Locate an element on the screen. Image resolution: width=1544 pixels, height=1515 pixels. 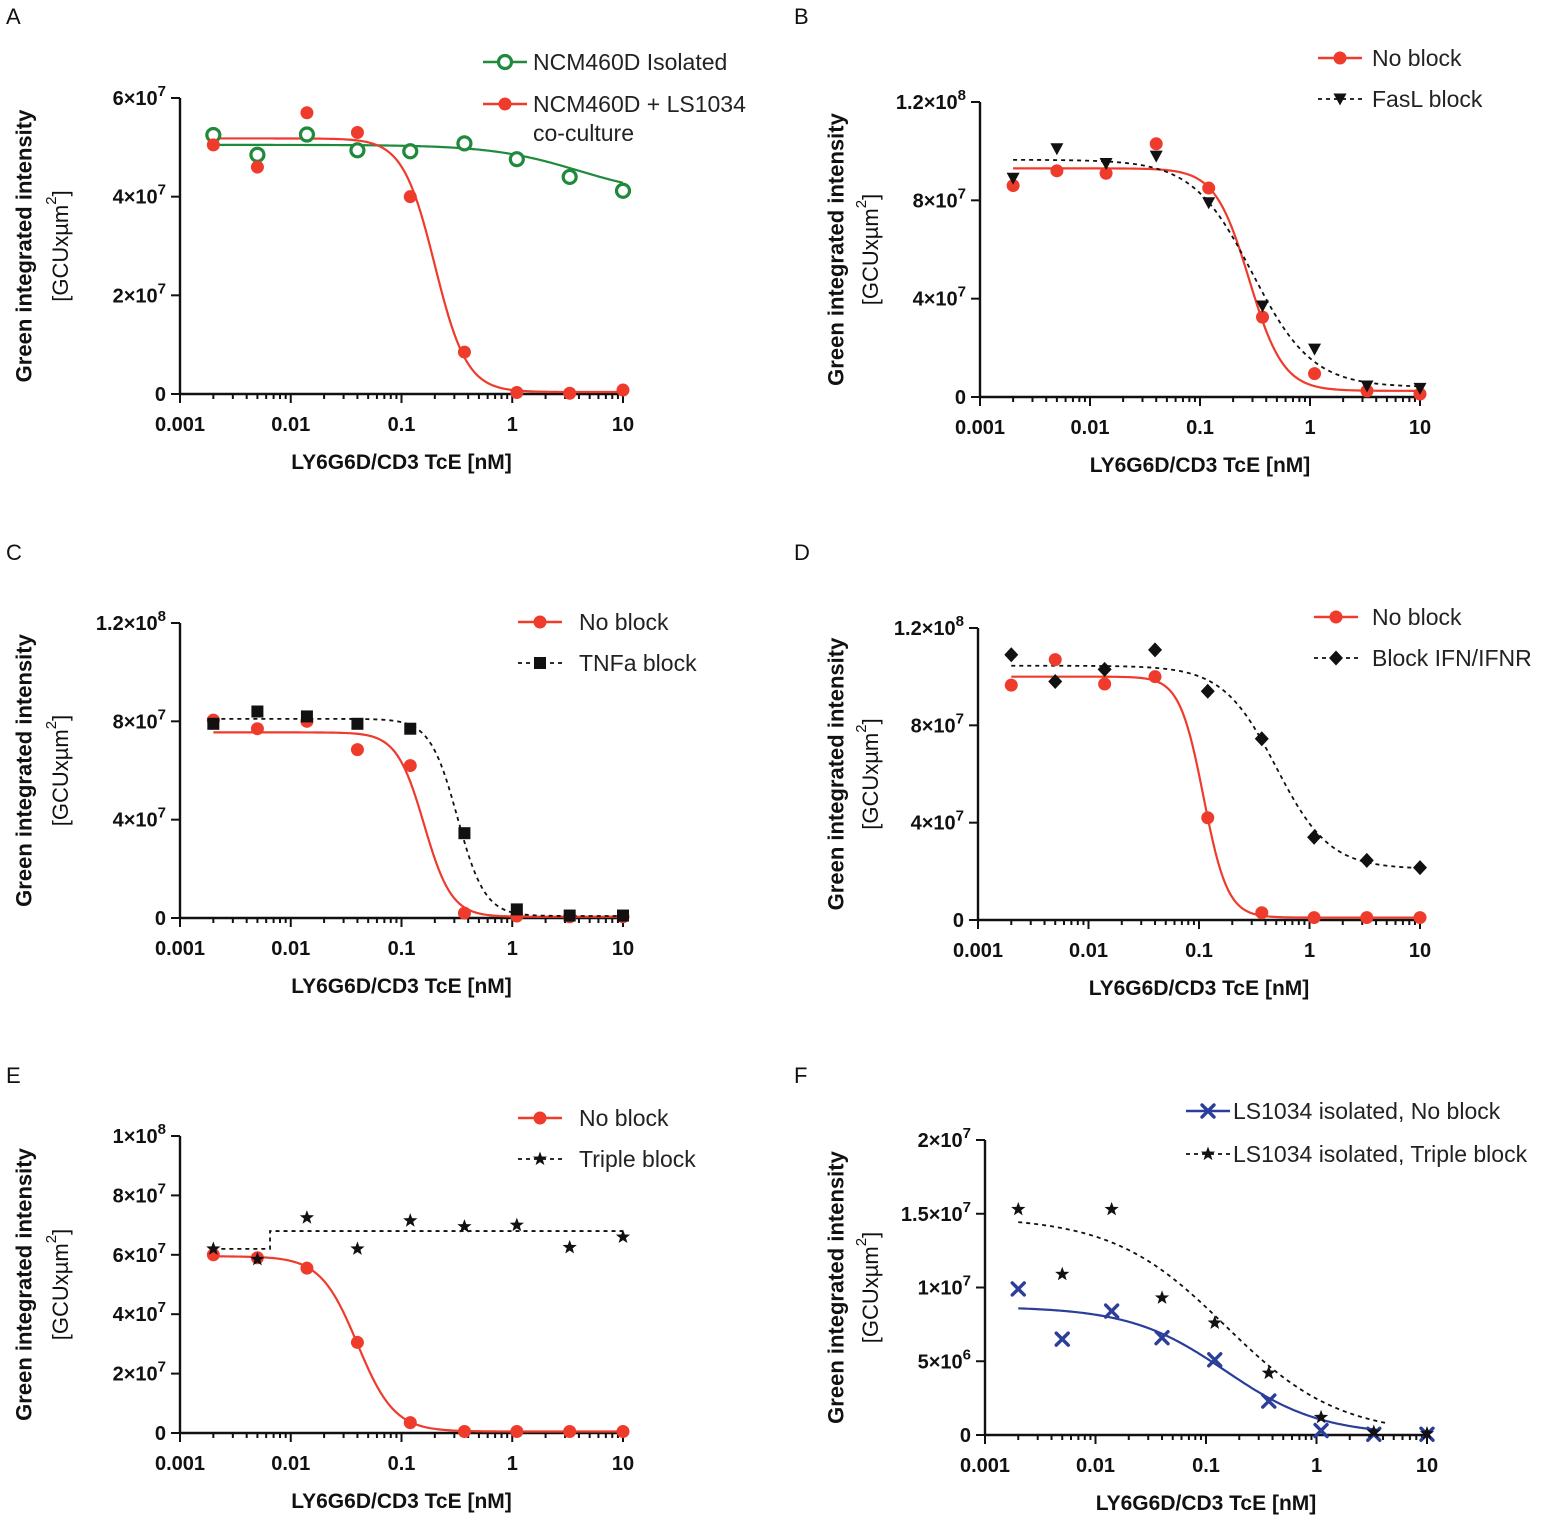
legend: No block TNFa block is located at coordinates (607, 642).